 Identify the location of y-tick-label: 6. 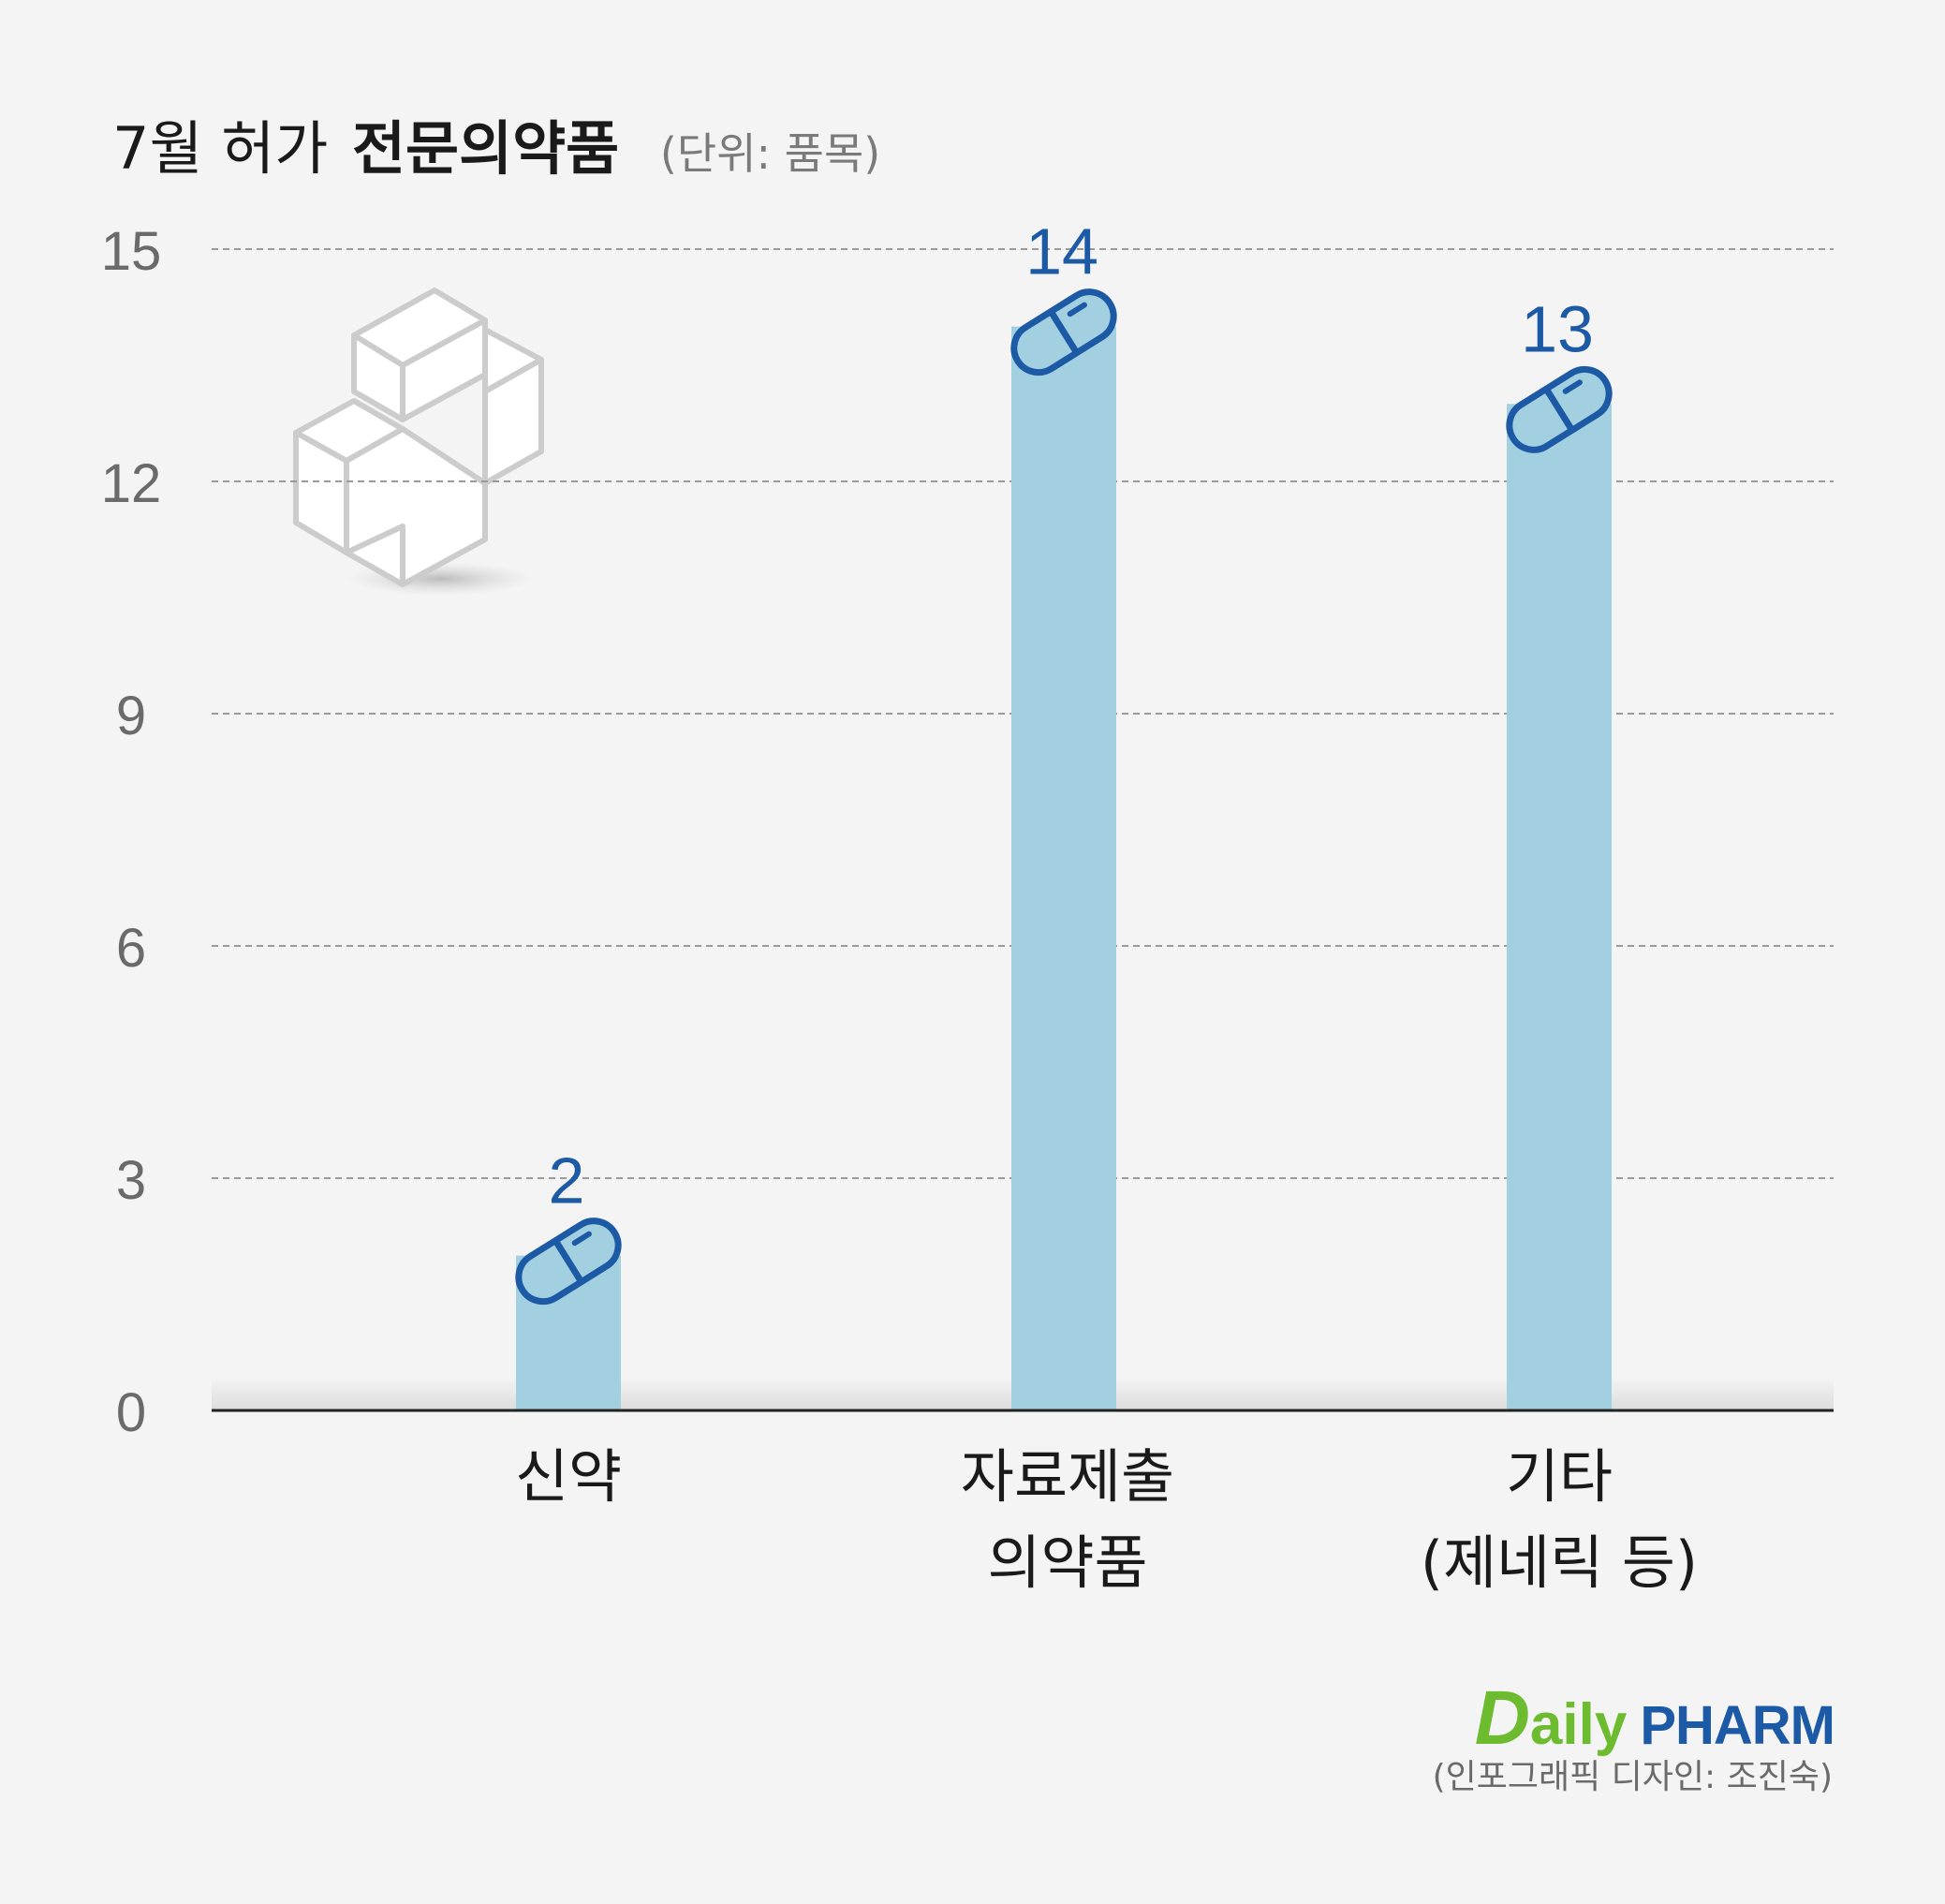
(131, 948).